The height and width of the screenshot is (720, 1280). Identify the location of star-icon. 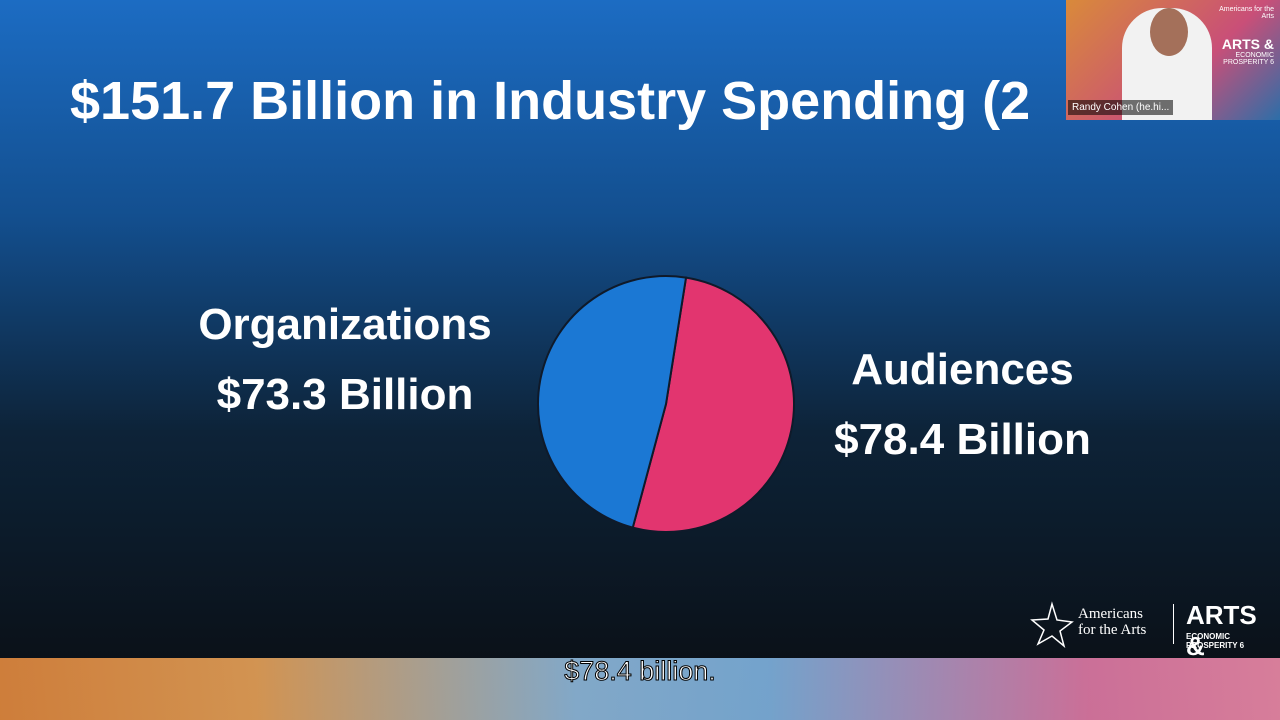
(1052, 624).